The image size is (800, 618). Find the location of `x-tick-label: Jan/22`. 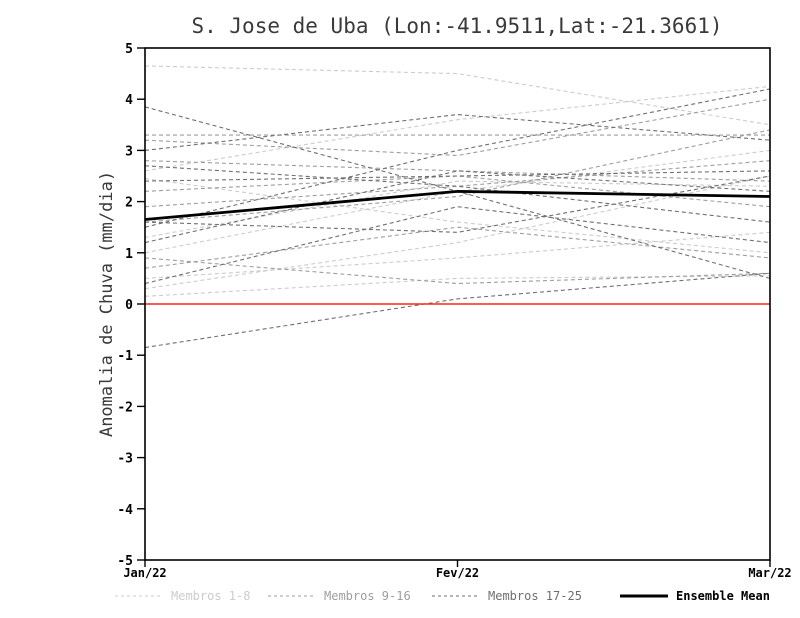

x-tick-label: Jan/22 is located at coordinates (144, 573).